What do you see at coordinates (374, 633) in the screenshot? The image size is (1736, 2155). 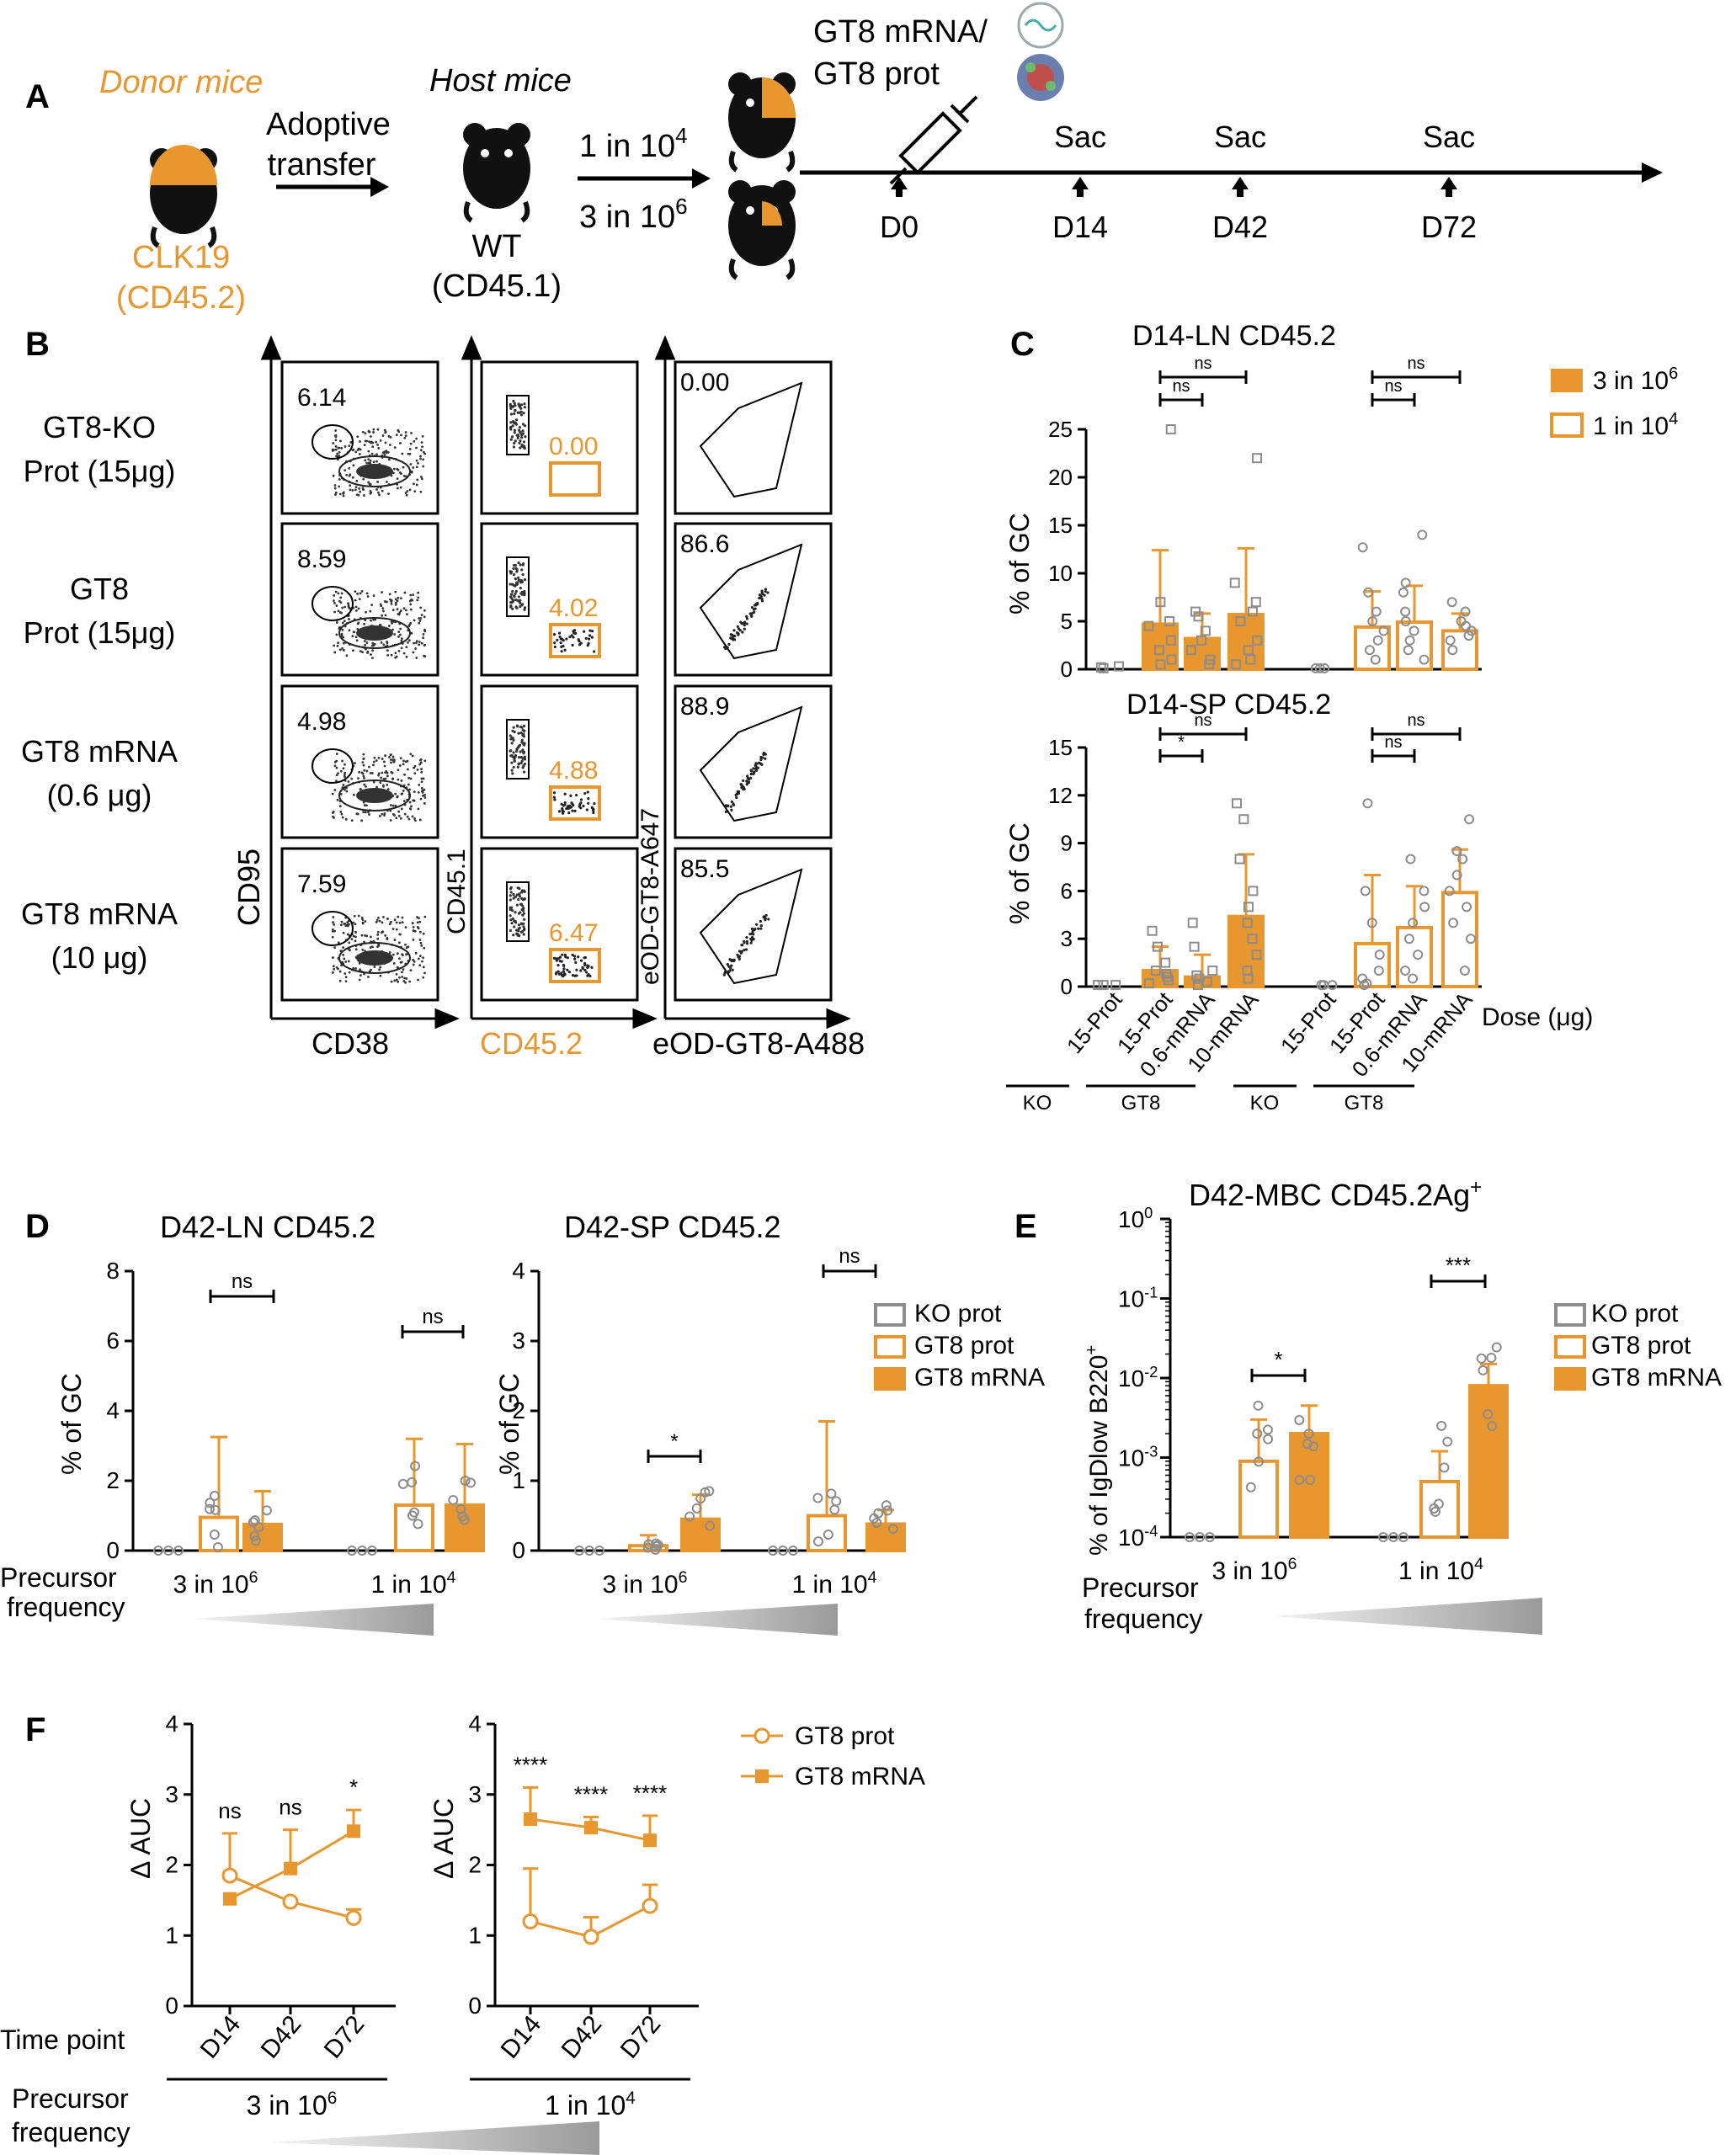 I see `density-contour` at bounding box center [374, 633].